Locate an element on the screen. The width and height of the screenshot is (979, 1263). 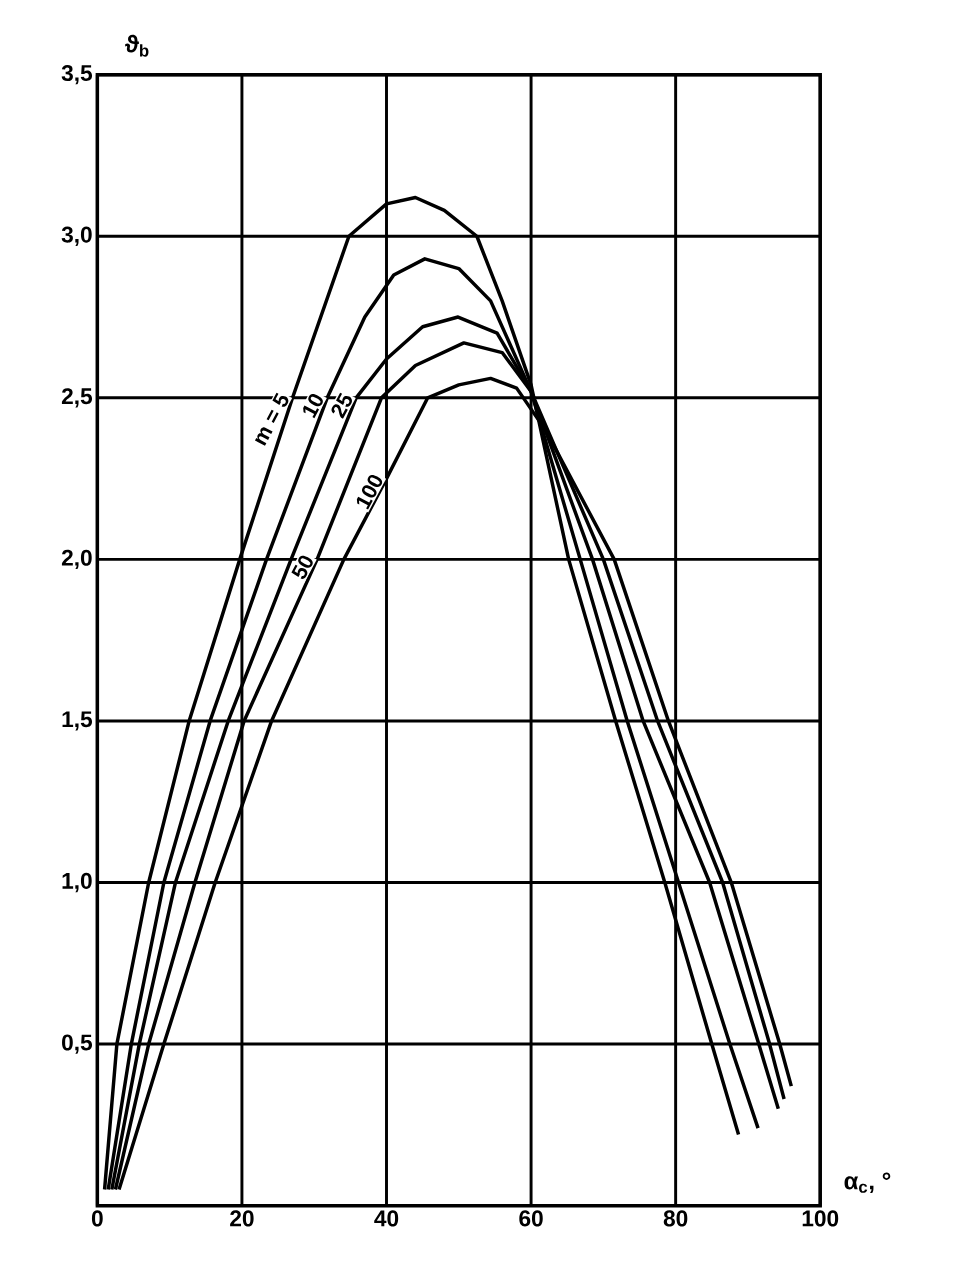
y-tick-label: 0,5 is located at coordinates (77, 1044).